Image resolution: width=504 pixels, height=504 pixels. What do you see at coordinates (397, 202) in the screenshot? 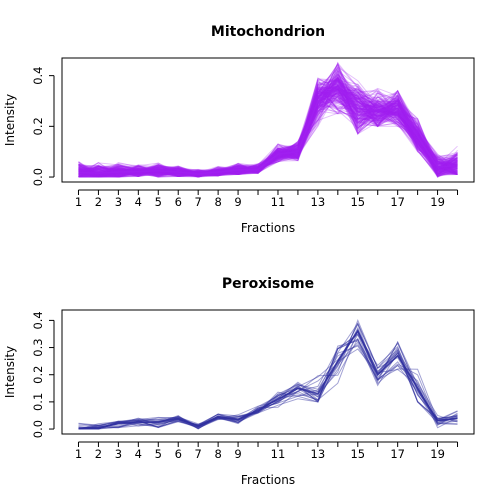
I see `x-tick-label: 17` at bounding box center [397, 202].